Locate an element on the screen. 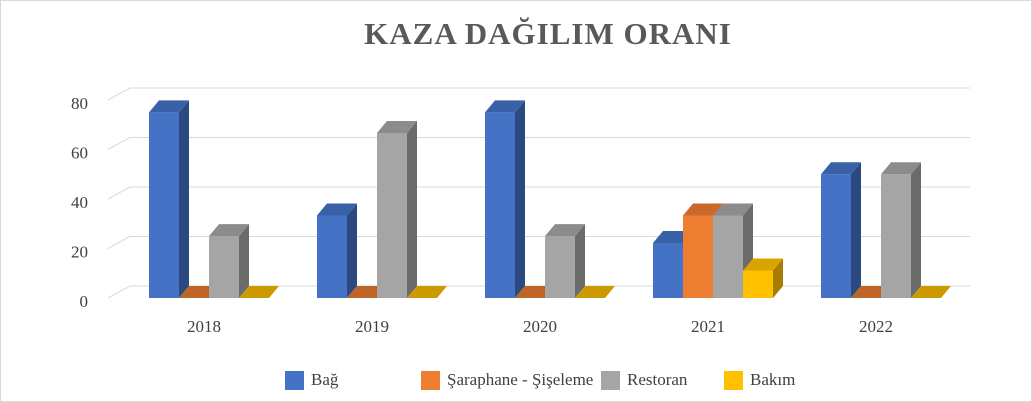  x-tick-label: 2020 is located at coordinates (540, 326).